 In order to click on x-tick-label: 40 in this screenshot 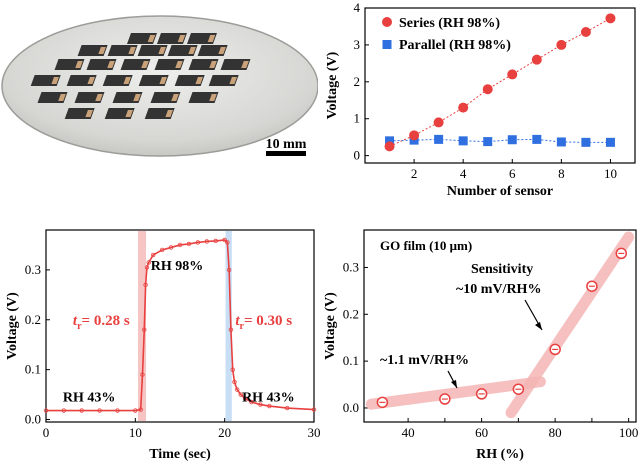, I will do `click(408, 432)`.